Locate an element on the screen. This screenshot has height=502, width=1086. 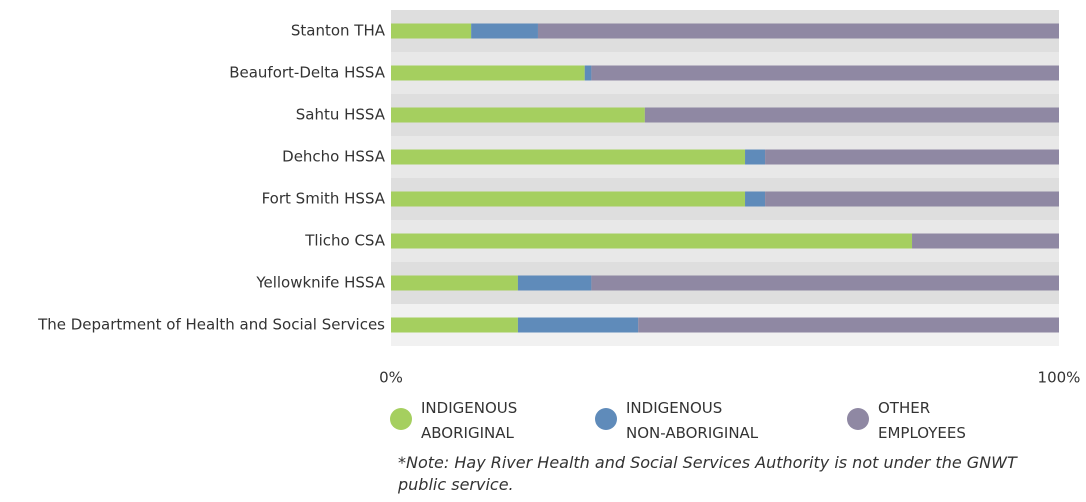
y-tick-label: Stanton THA is located at coordinates (338, 31).